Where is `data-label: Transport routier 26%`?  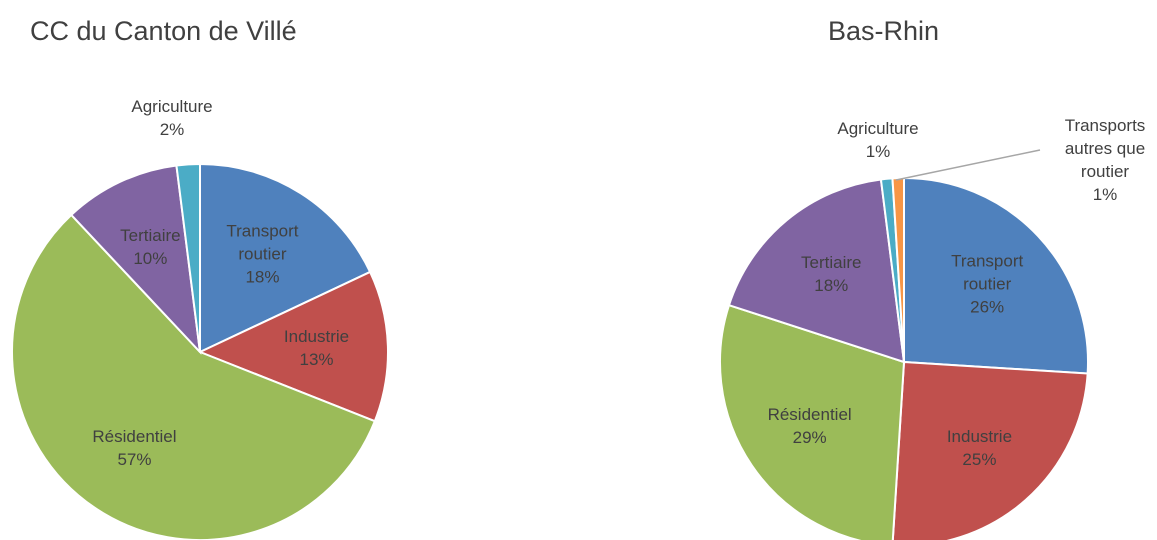 data-label: Transport routier 26% is located at coordinates (987, 283).